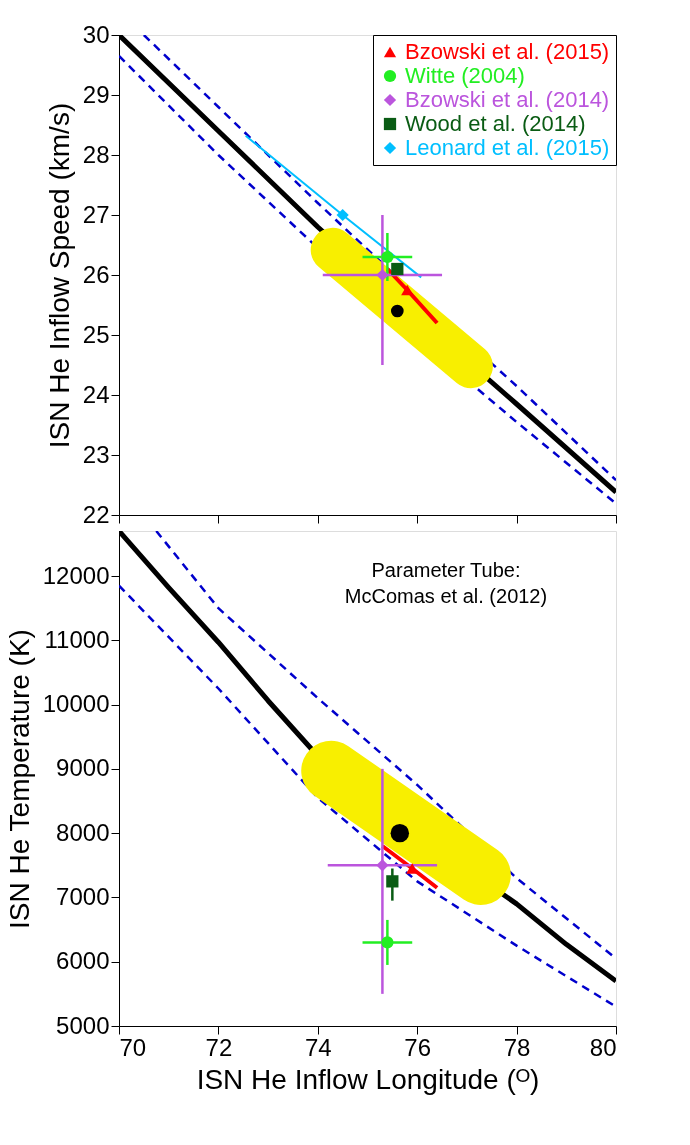  What do you see at coordinates (59, 275) in the screenshot?
I see `y-axis-title: ISN He Inflow Speed (km/s)` at bounding box center [59, 275].